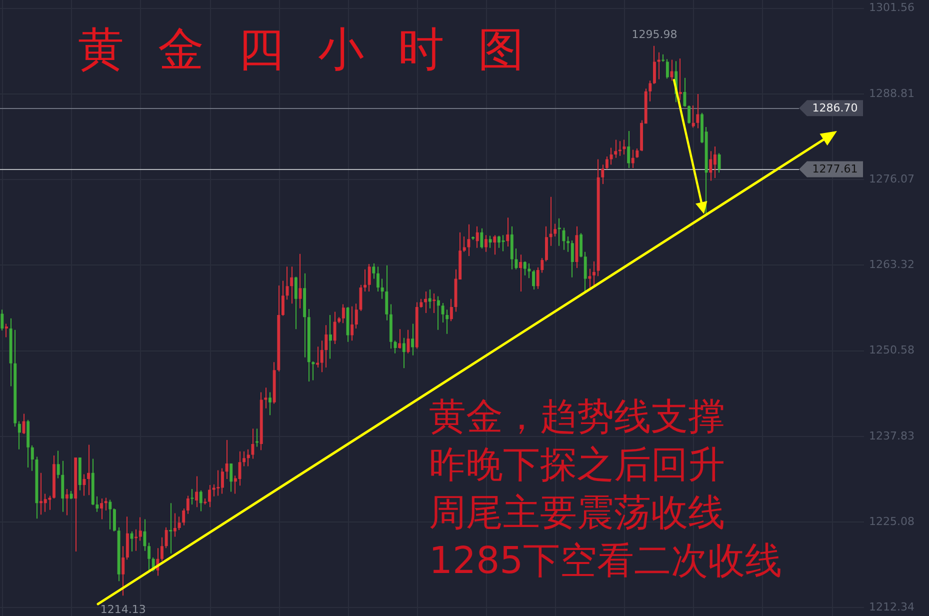 Image resolution: width=929 pixels, height=616 pixels. Describe the element at coordinates (891, 93) in the screenshot. I see `y-tick-label: 1288.81` at that location.